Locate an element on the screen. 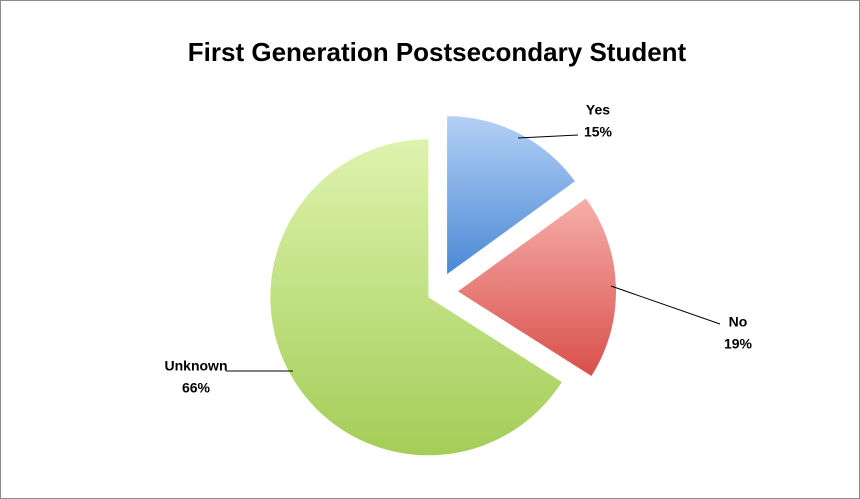 The image size is (860, 499). slice-label: Unknown is located at coordinates (196, 366).